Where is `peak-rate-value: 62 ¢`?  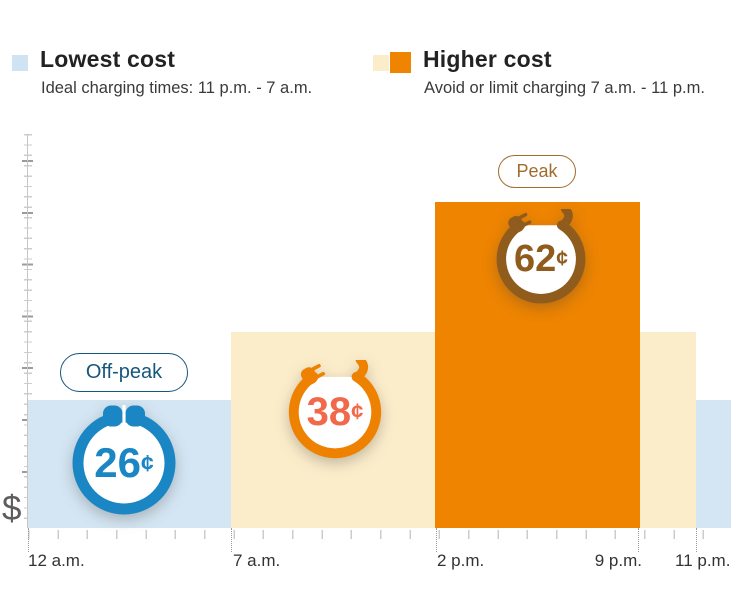
peak-rate-value: 62 ¢ is located at coordinates (541, 258).